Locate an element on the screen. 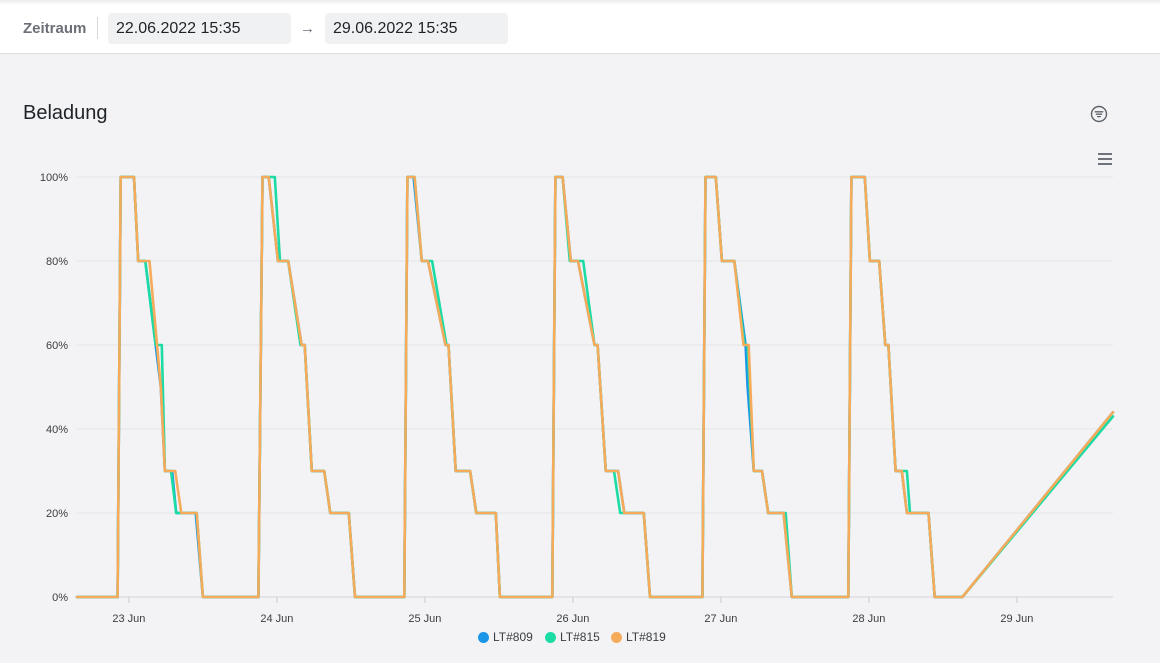 This screenshot has width=1160, height=663. x-tick-label: 29 Jun is located at coordinates (1016, 619).